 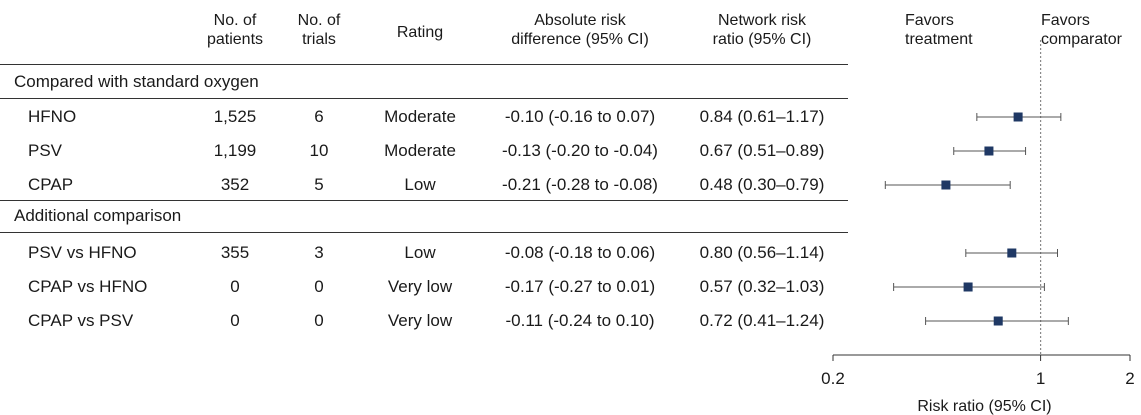 I want to click on ard-cell: -0.21 (-0.28 to -0.08), so click(x=580, y=184).